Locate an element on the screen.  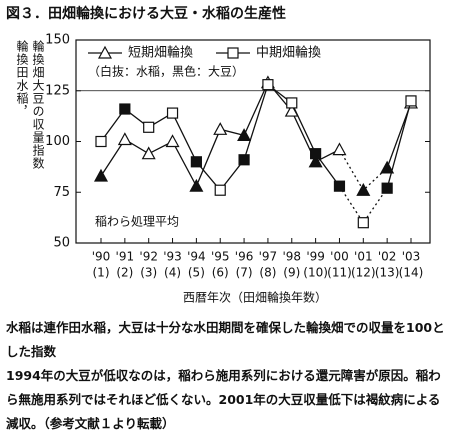
x-tick-label: '94 is located at coordinates (196, 257).